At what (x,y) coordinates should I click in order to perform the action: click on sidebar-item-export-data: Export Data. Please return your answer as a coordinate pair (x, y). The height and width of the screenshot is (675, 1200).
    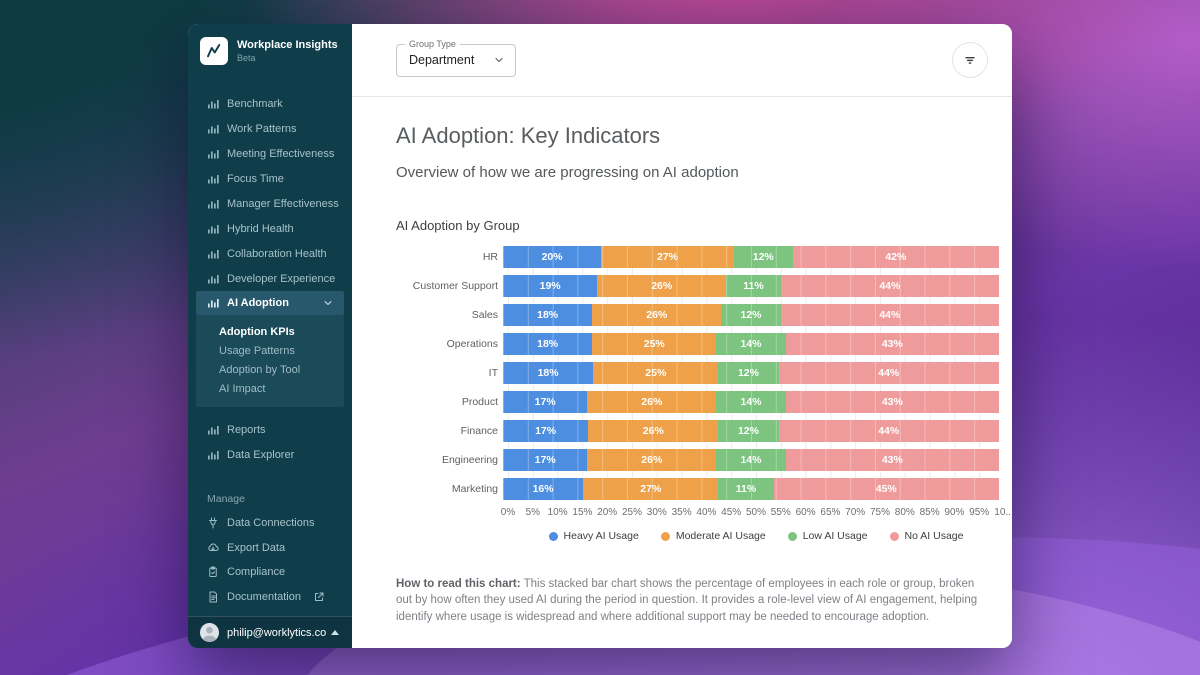
    Looking at the image, I should click on (270, 548).